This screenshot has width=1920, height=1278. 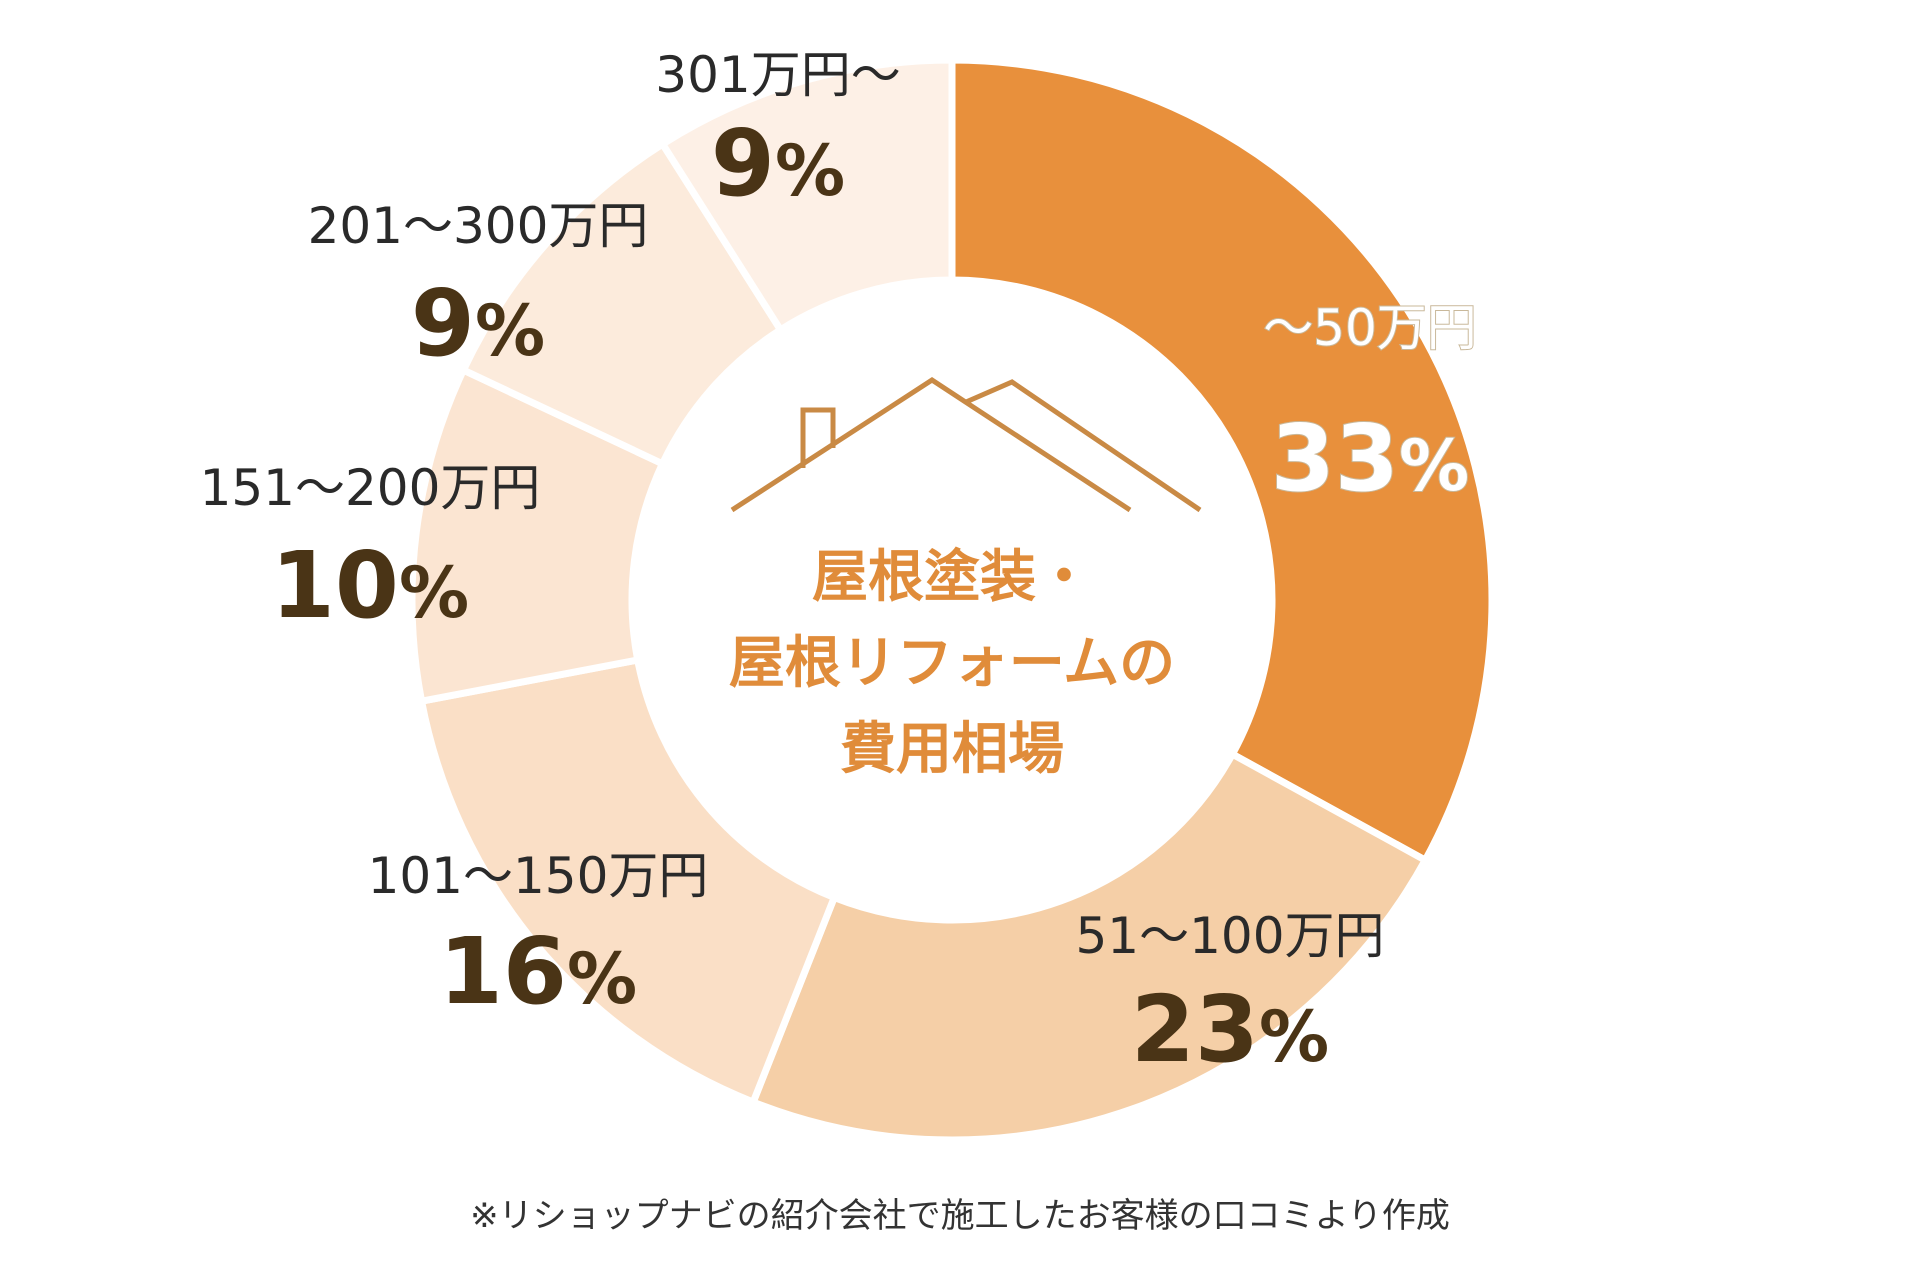 What do you see at coordinates (1370, 458) in the screenshot?
I see `segment-percent-label: 33%` at bounding box center [1370, 458].